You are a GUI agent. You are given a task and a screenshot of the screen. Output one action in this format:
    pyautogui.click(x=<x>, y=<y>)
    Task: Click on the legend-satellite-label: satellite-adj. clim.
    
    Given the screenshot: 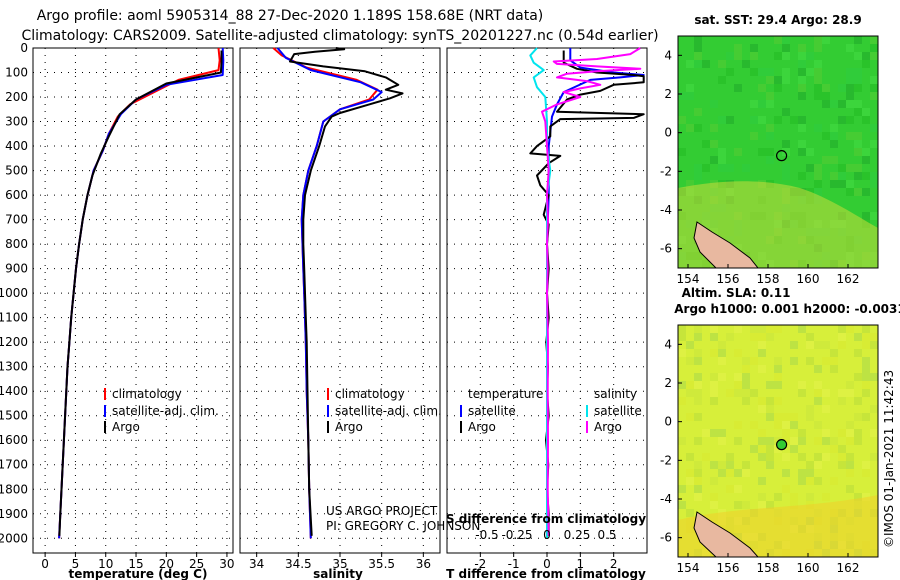 What is the action you would take?
    pyautogui.click(x=388, y=411)
    